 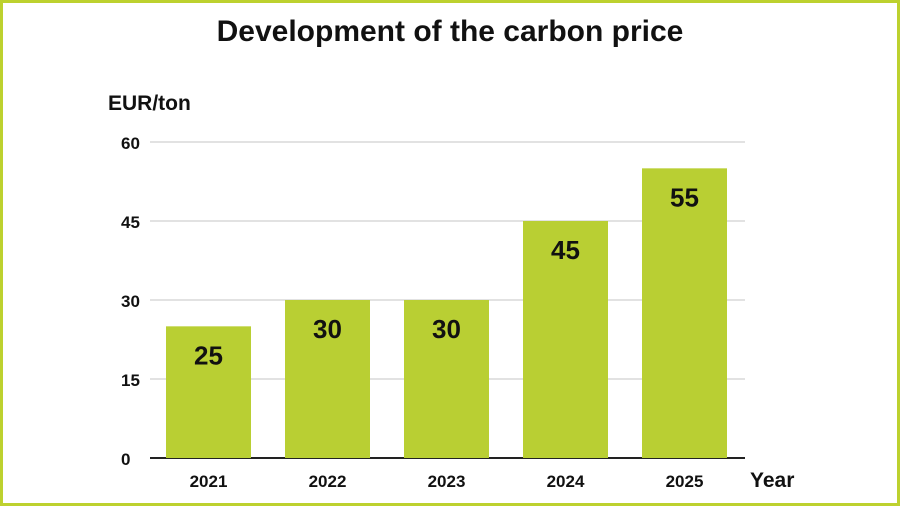 I want to click on data-label: 45, so click(x=565, y=250).